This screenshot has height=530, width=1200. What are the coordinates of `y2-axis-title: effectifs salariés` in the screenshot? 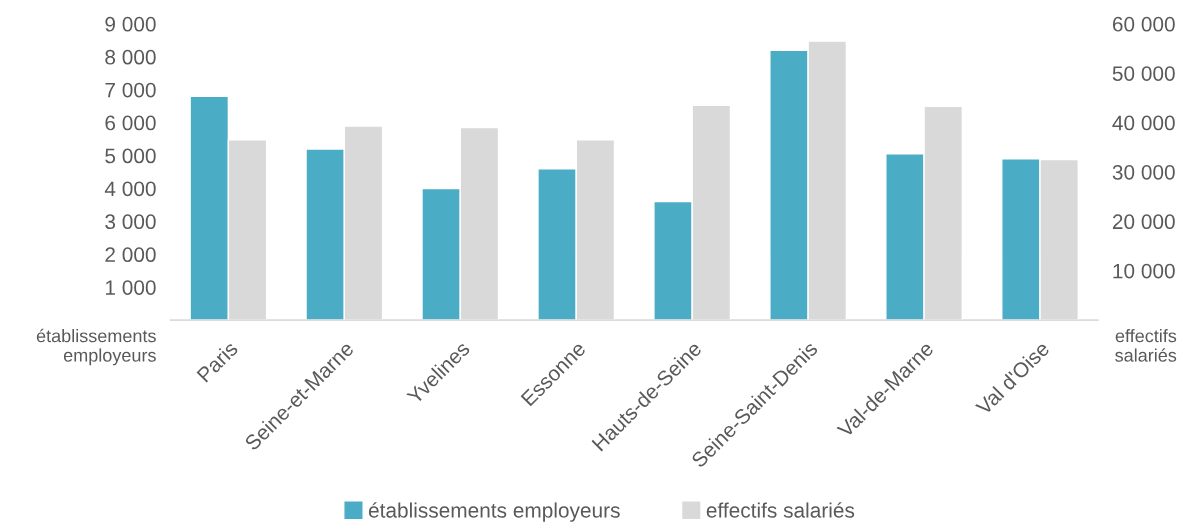 It's located at (1146, 345).